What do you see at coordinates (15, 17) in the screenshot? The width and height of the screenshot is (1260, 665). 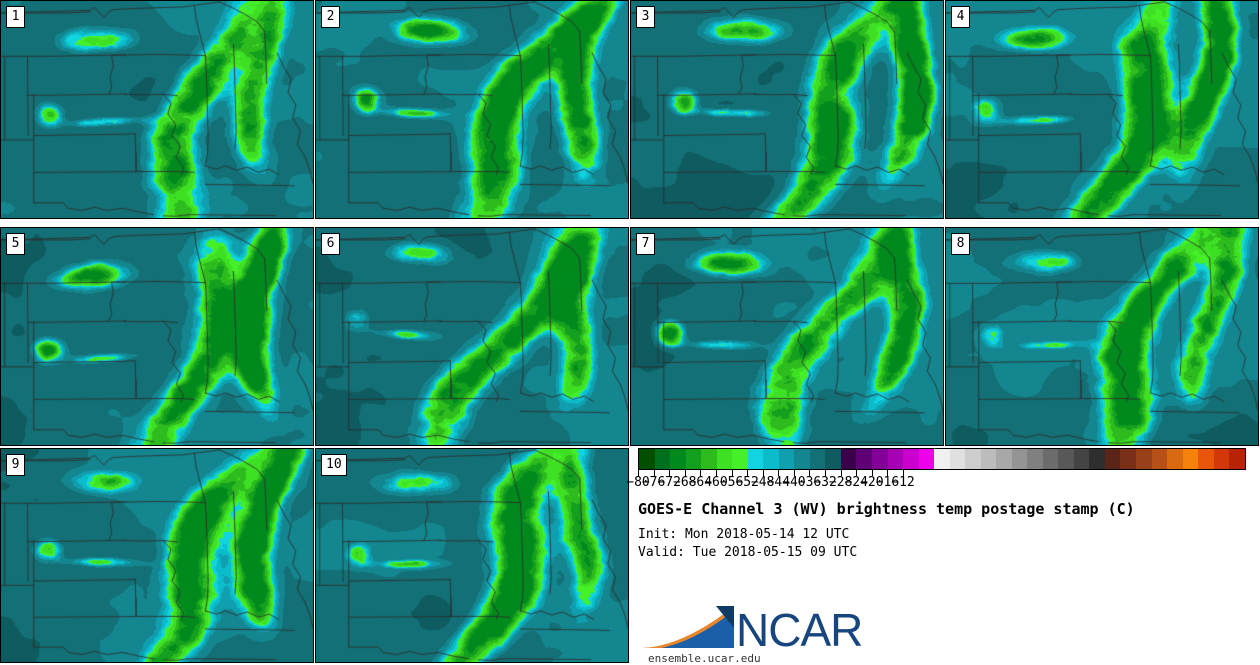 I see `stamp-member-label: 1` at bounding box center [15, 17].